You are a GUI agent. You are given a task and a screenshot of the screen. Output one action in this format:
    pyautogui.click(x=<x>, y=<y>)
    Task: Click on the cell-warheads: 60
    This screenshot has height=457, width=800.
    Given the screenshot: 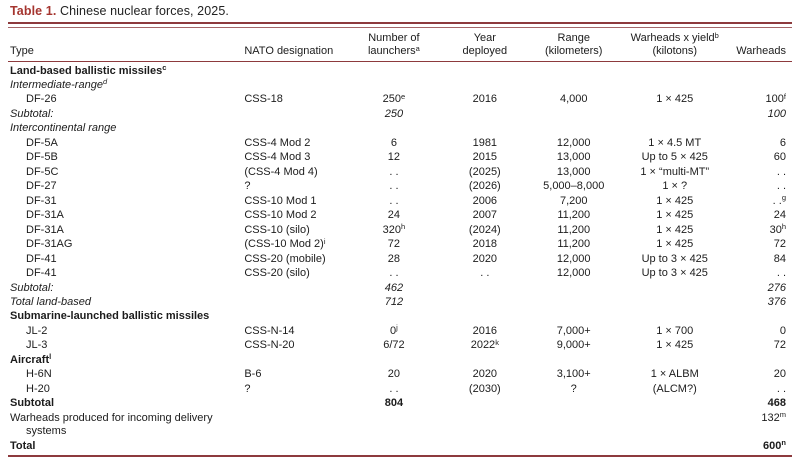 What is the action you would take?
    pyautogui.click(x=779, y=157)
    